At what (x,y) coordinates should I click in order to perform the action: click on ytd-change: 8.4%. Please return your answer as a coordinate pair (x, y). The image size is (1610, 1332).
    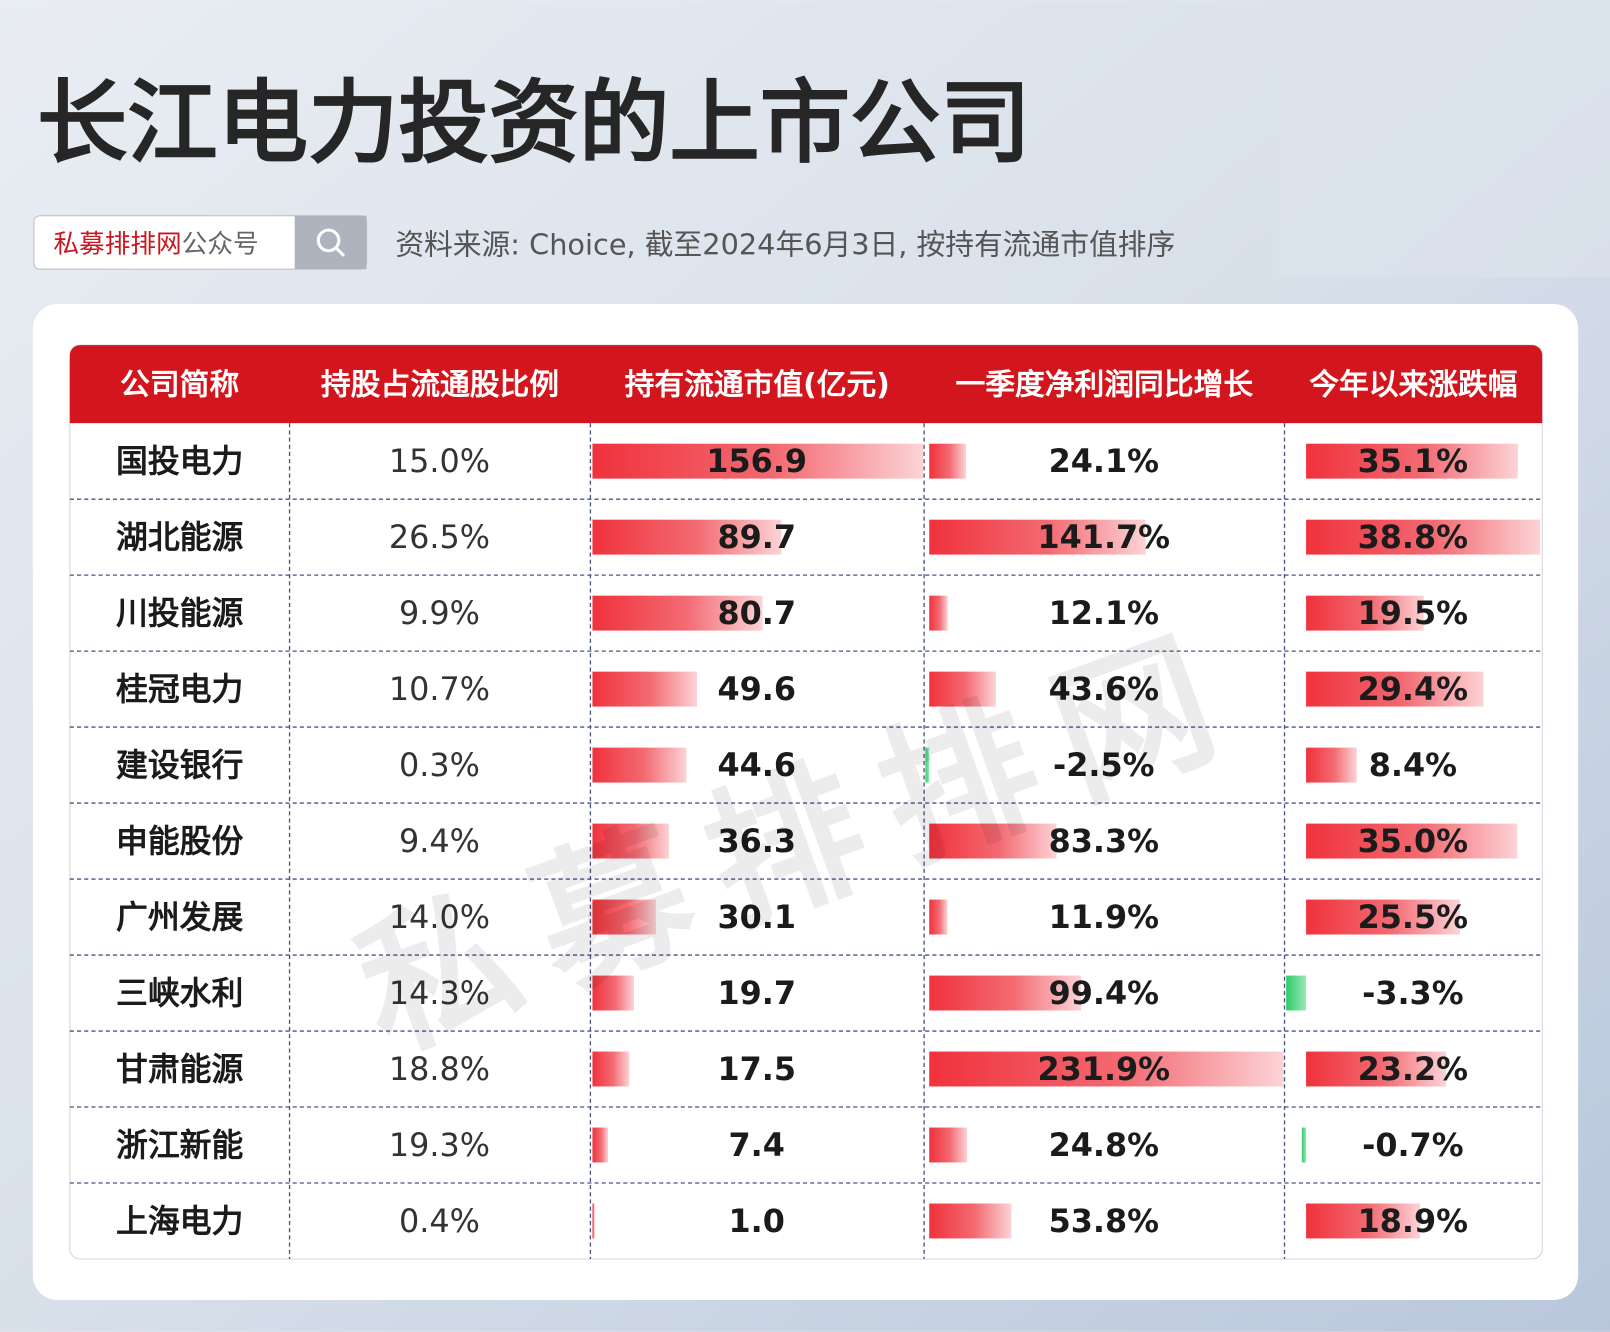
    Looking at the image, I should click on (1413, 765).